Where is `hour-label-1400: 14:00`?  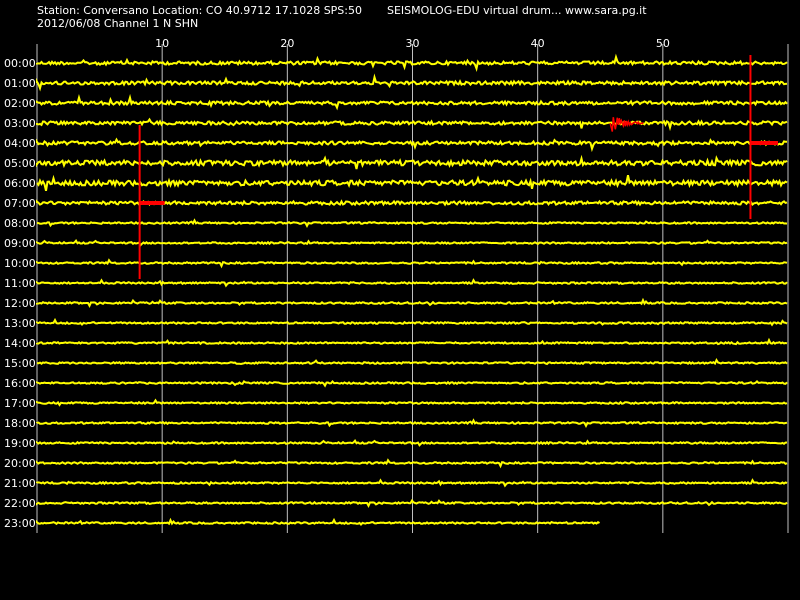 hour-label-1400: 14:00 is located at coordinates (20, 343).